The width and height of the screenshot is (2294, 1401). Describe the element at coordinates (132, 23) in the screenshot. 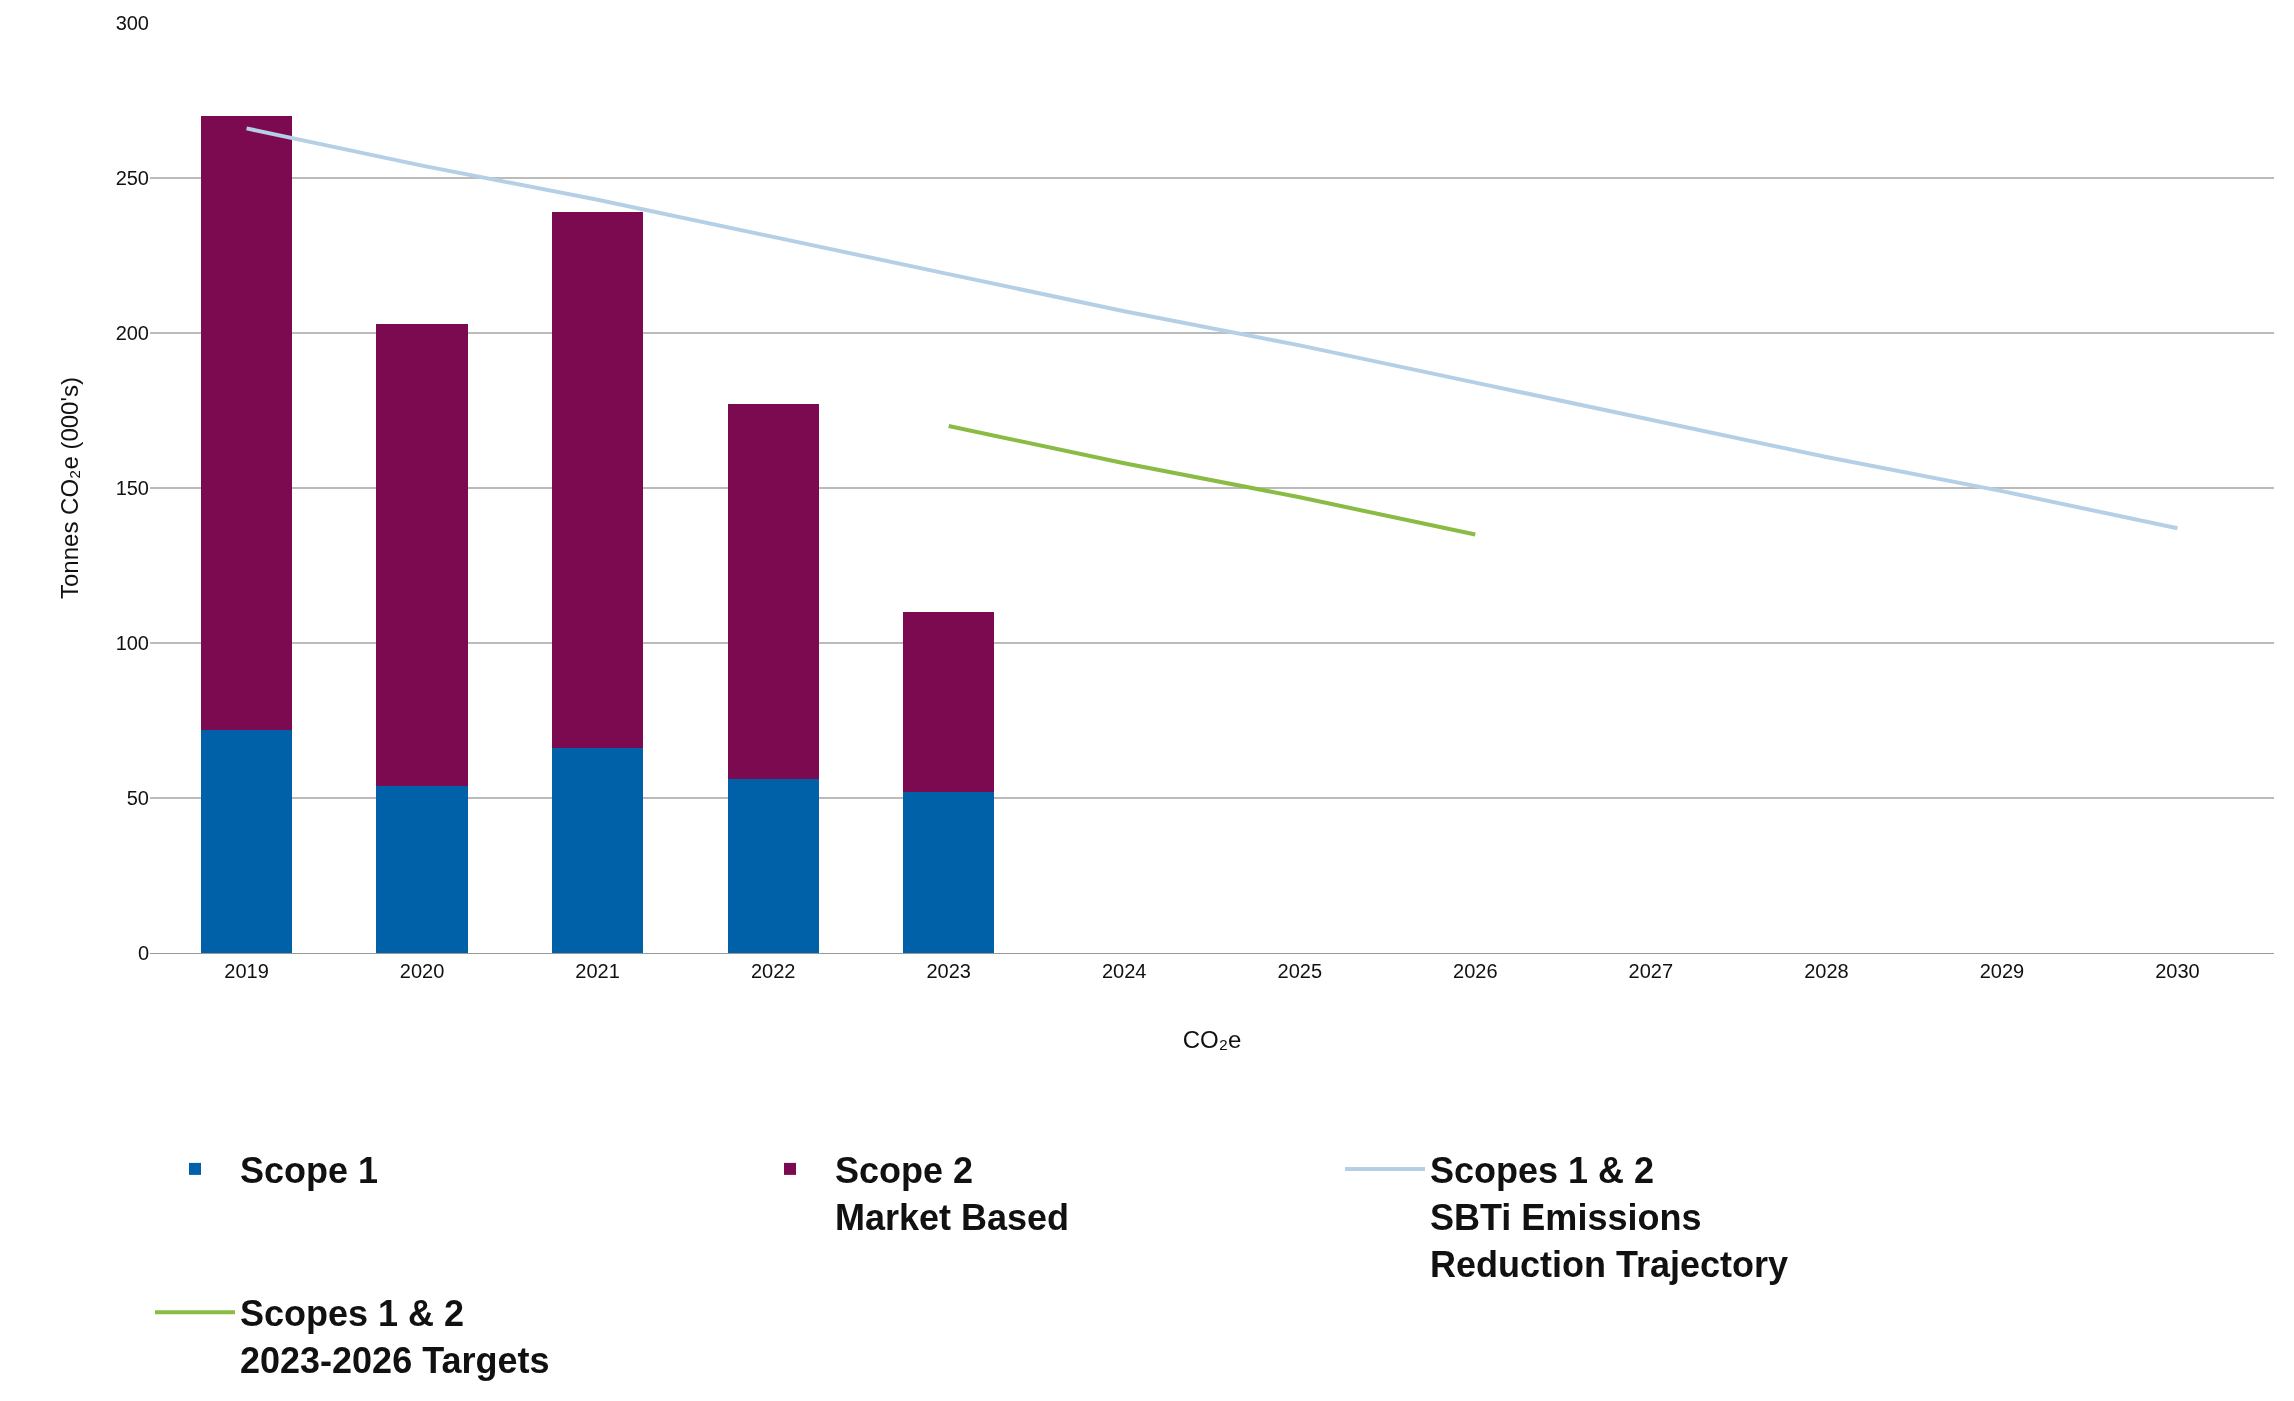

I see `y-tick-label: 300` at that location.